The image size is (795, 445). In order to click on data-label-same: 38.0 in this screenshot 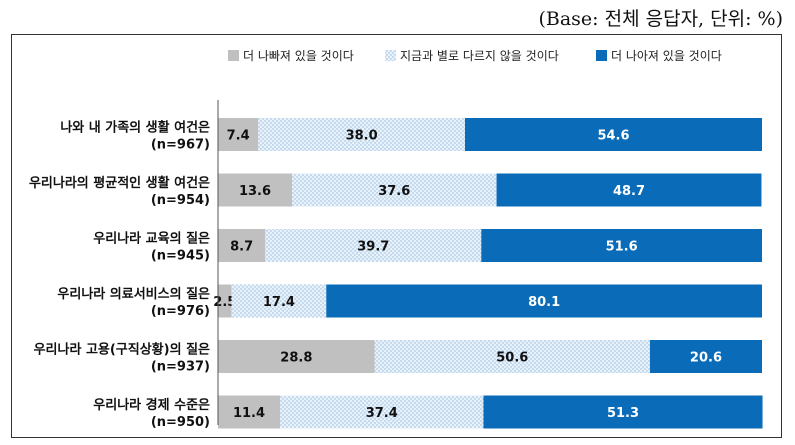, I will do `click(362, 136)`.